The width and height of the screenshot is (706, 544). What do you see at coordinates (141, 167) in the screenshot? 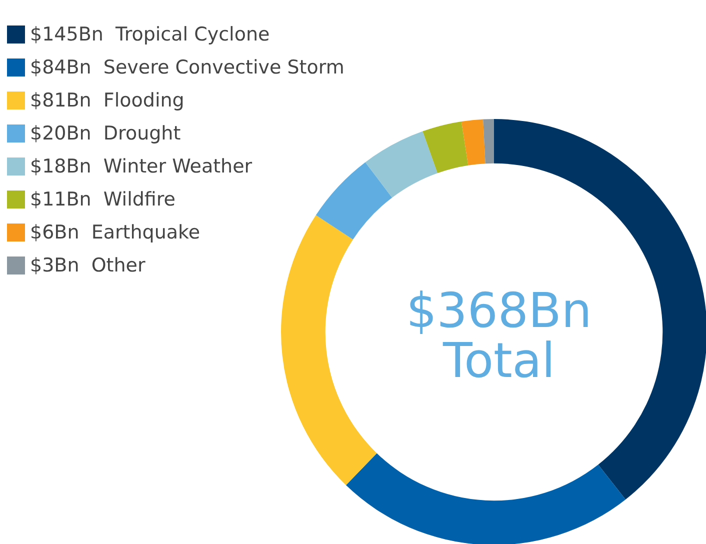
I see `legend-label: $18Bn Winter Weather` at bounding box center [141, 167].